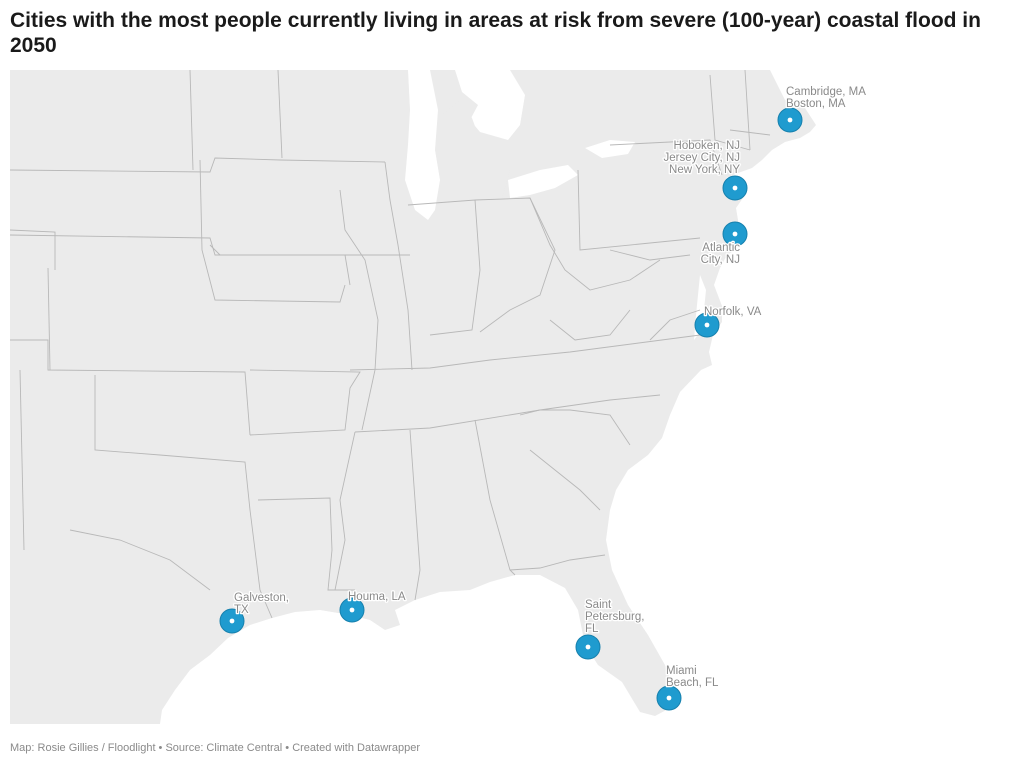  I want to click on city-label: Galveston, TX, so click(261, 604).